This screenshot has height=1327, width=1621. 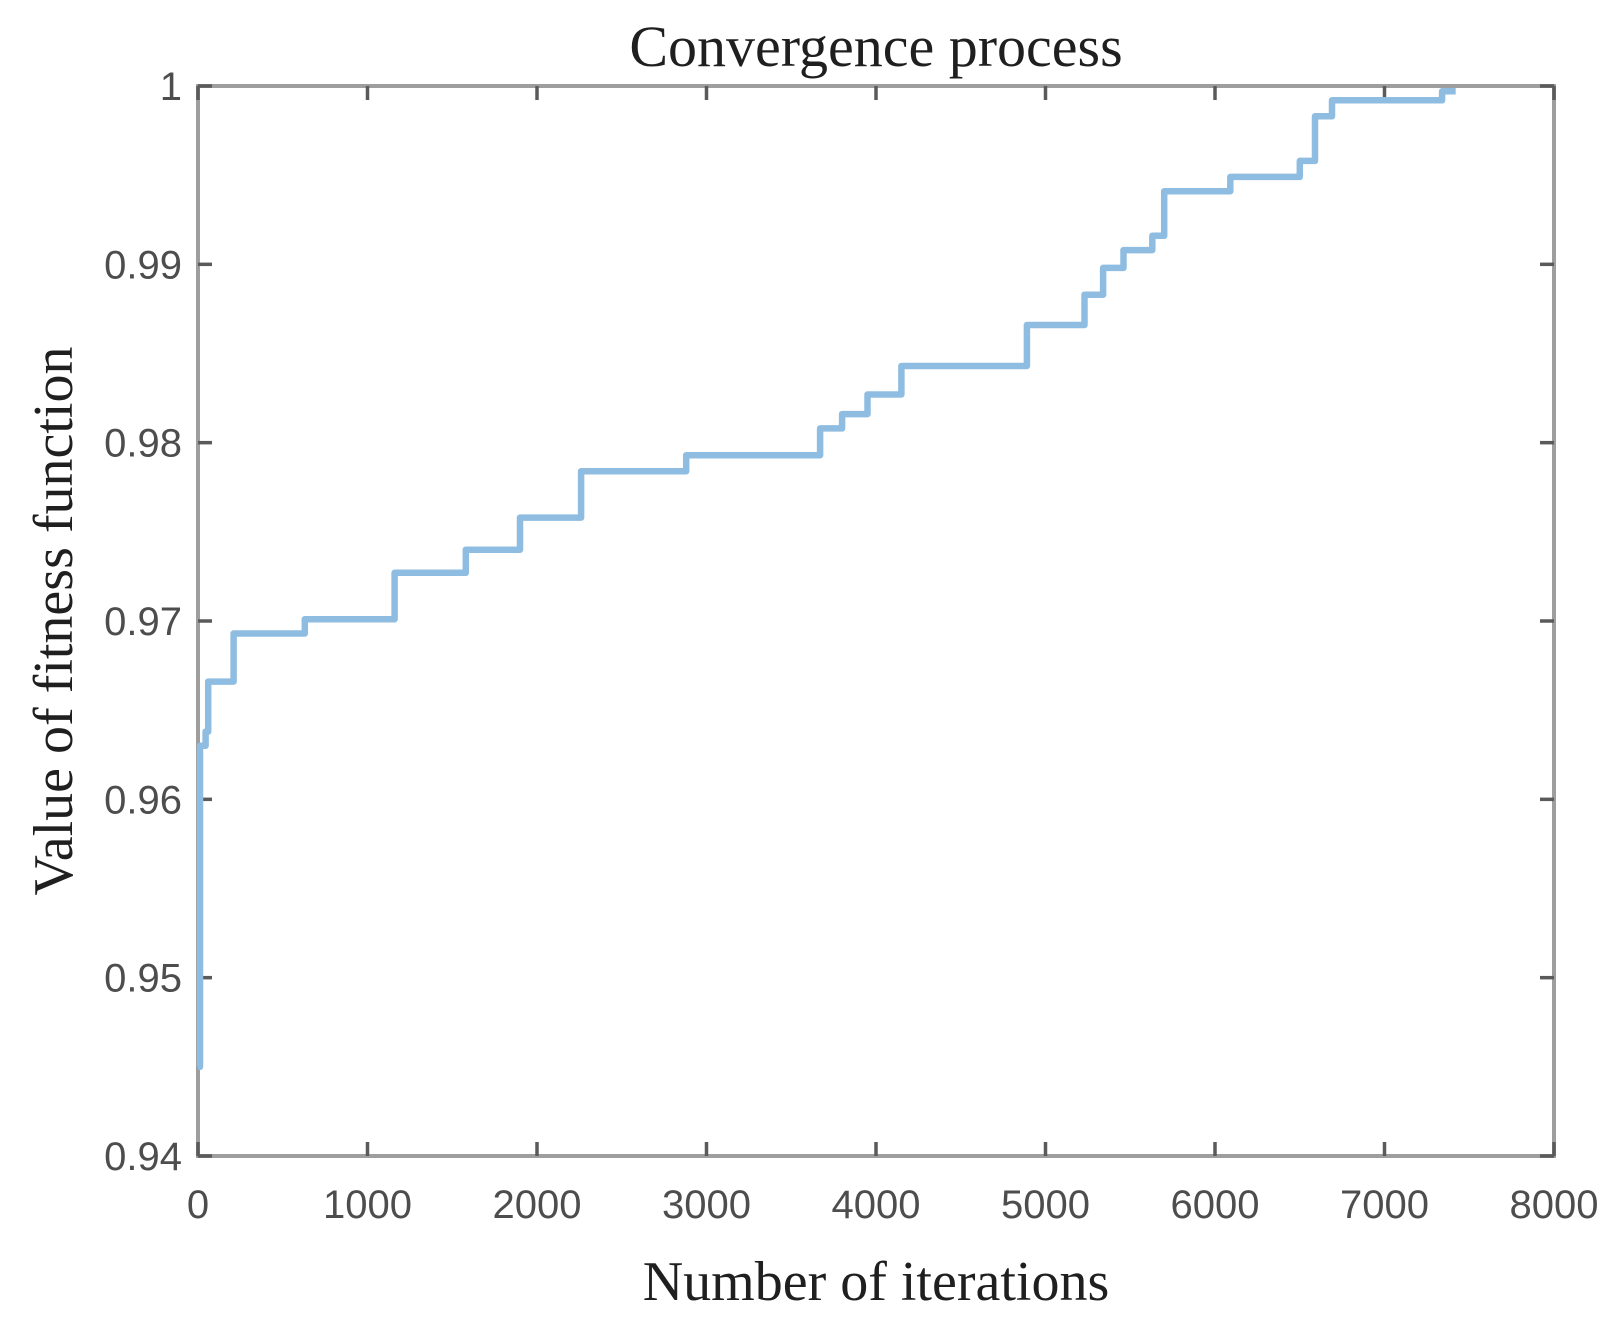 I want to click on x-tick-labels: 0 1000 2000 3000 4000 5000 6000 7000 8000, so click(x=893, y=1205).